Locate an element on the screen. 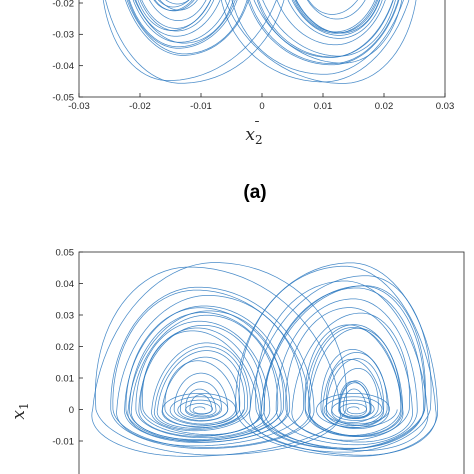  x-tick-label: 0 is located at coordinates (261, 106).